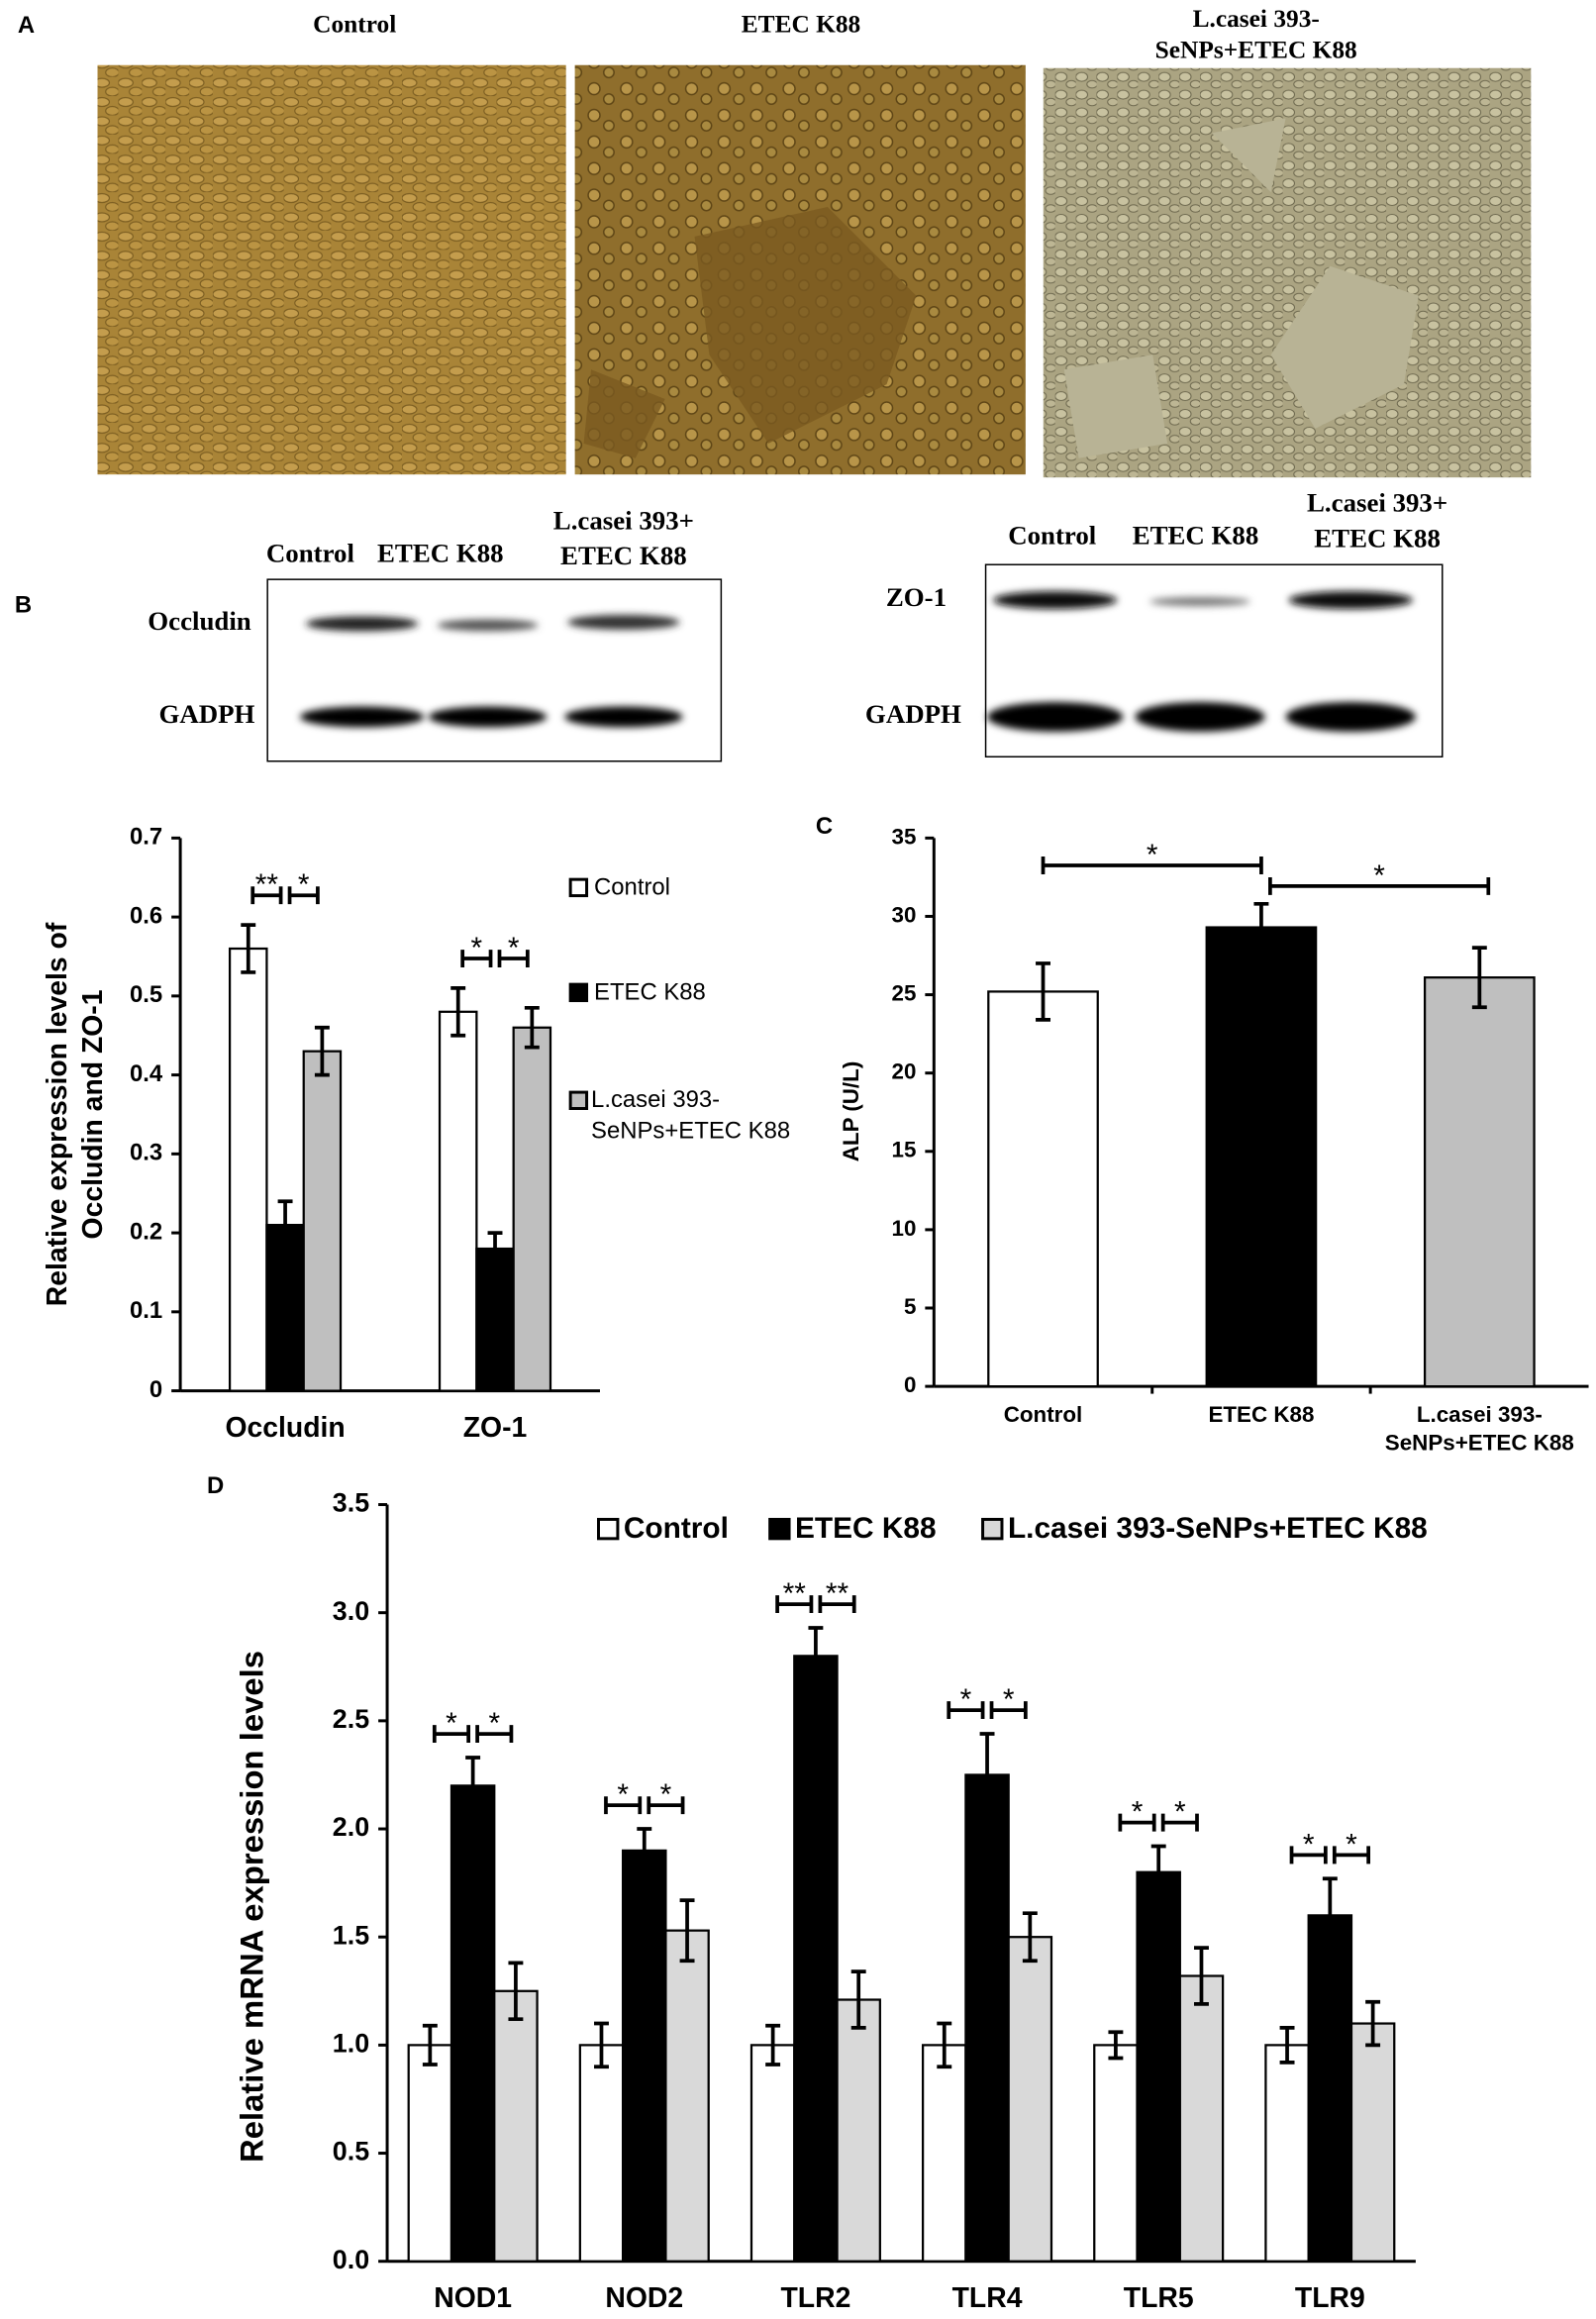 The height and width of the screenshot is (2319, 1596). Describe the element at coordinates (58, 1114) in the screenshot. I see `y-axis-label: Relative expression levels of` at that location.